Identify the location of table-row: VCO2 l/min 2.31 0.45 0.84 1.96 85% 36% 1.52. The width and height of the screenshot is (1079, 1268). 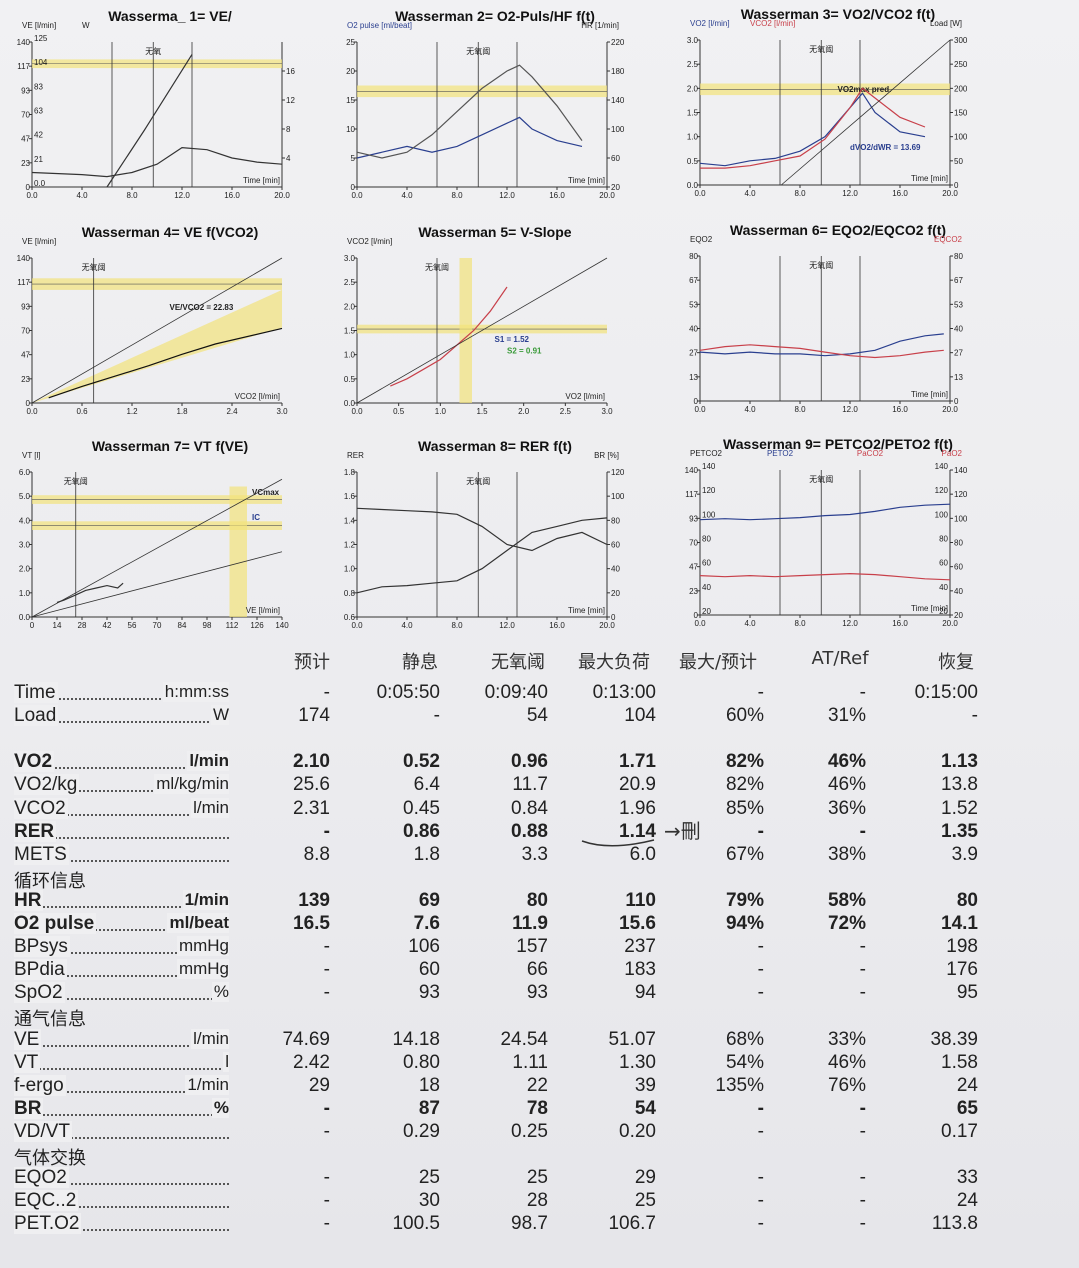
(539, 809).